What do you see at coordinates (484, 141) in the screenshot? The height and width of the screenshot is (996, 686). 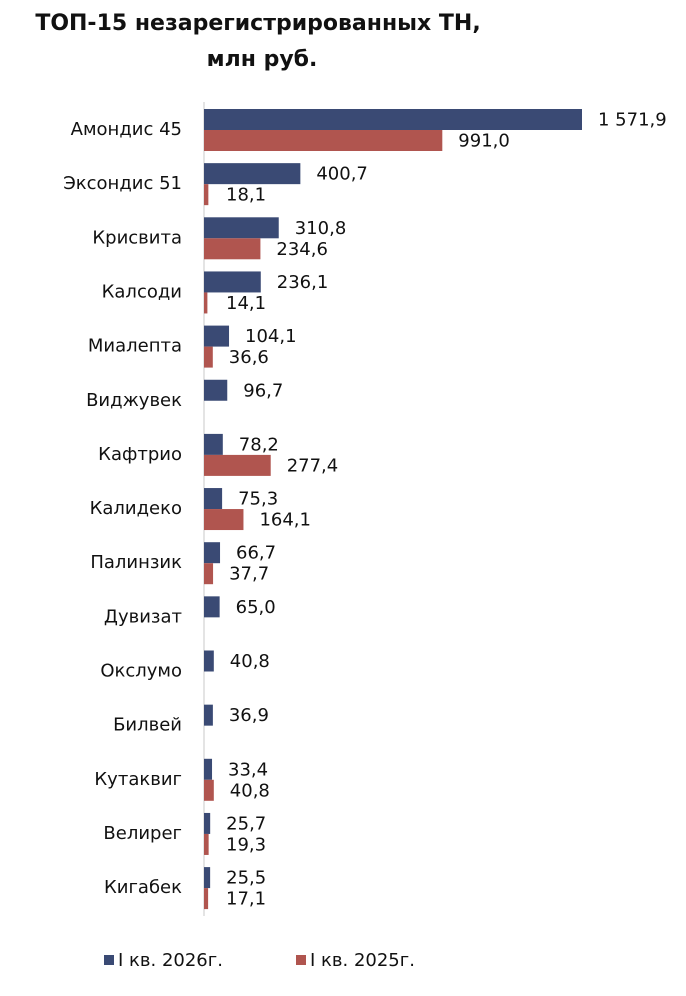 I see `data-label: 991,0` at bounding box center [484, 141].